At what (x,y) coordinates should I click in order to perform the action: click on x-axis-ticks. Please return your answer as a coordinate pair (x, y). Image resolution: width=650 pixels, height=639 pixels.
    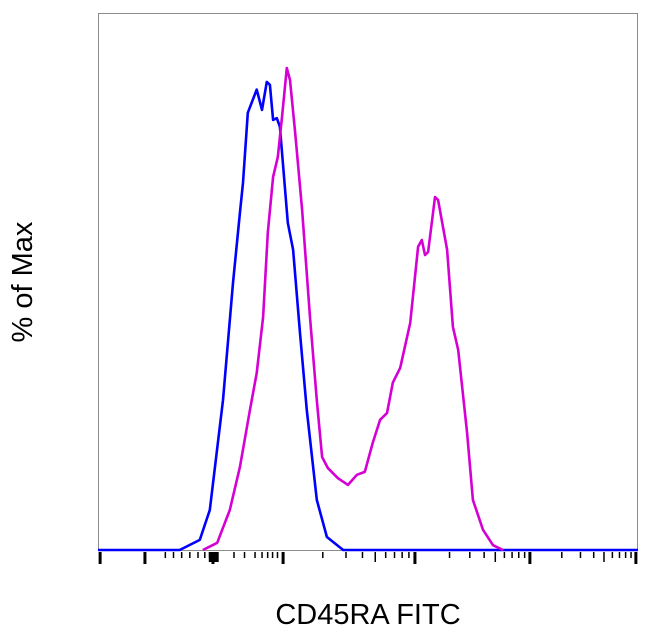
    Looking at the image, I should click on (368, 558).